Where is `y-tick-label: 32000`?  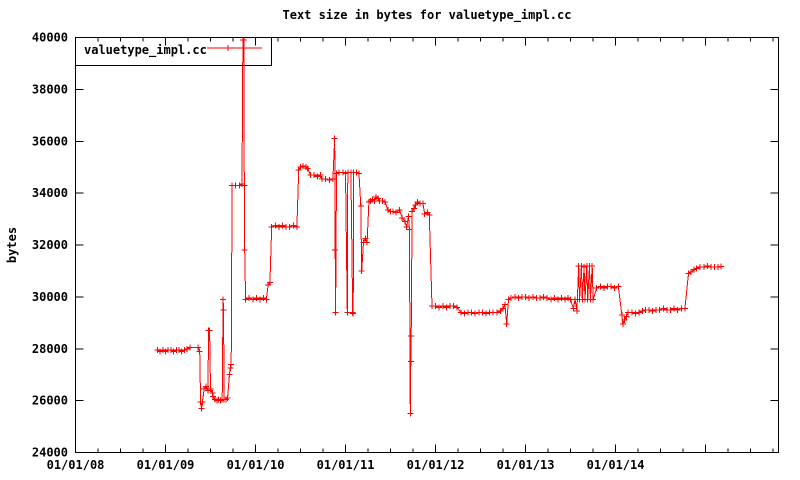
y-tick-label: 32000 is located at coordinates (50, 245).